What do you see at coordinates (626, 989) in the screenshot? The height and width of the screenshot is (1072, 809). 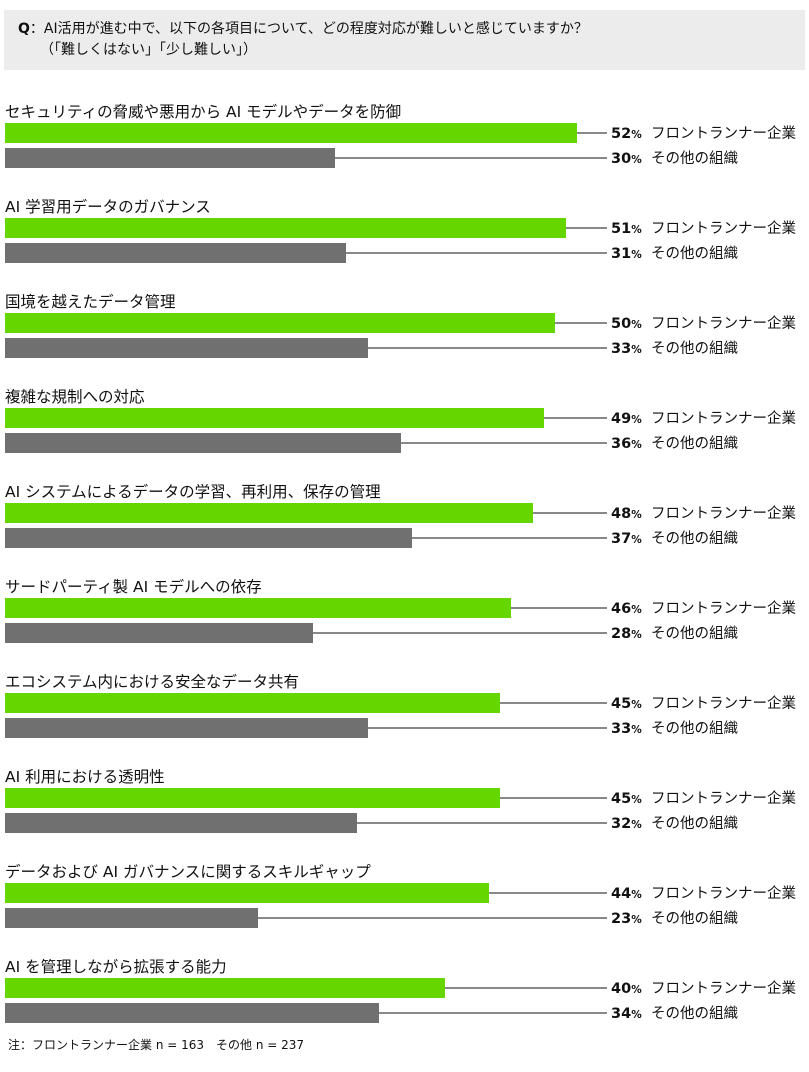 I see `data-label: 40%` at bounding box center [626, 989].